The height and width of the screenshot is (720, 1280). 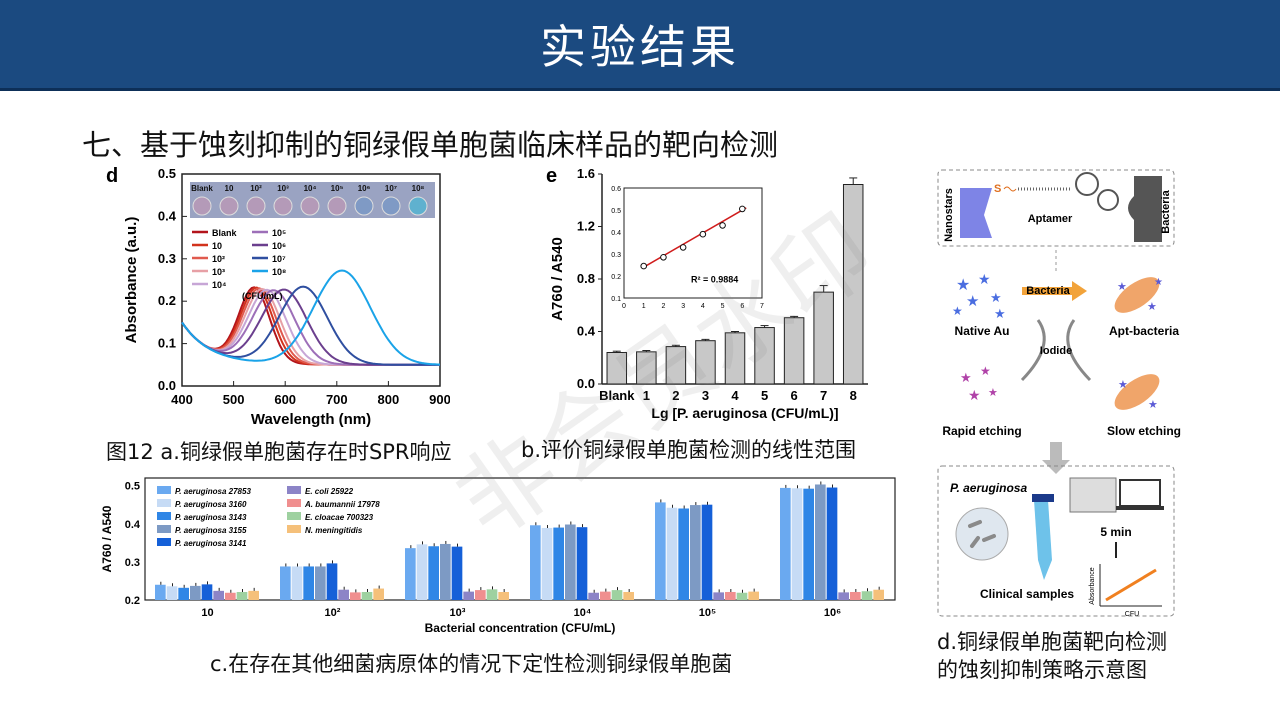 I want to click on x-tick-label: 900, so click(x=439, y=399).